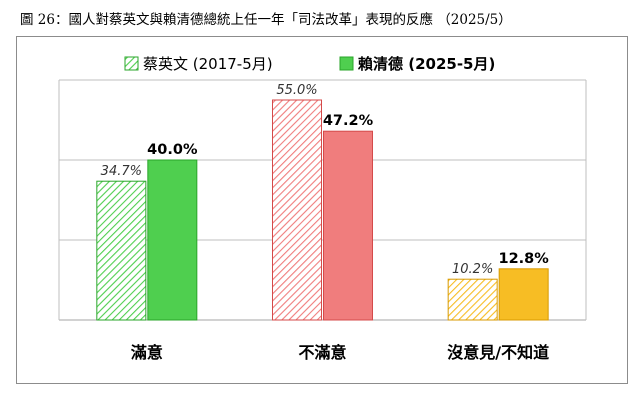 This screenshot has height=403, width=644. What do you see at coordinates (322, 352) in the screenshot?
I see `category-label: 不滿意` at bounding box center [322, 352].